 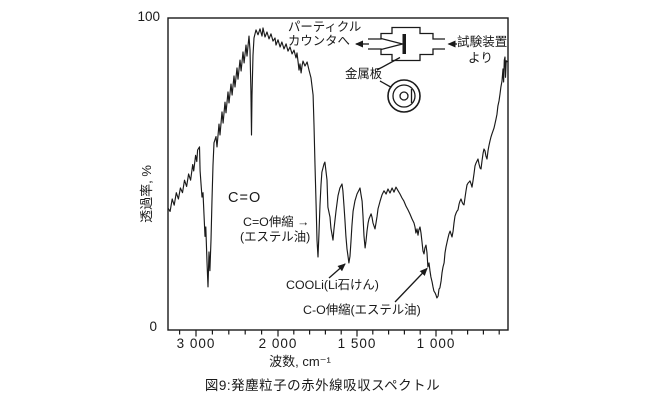 I want to click on annotation-arrows, so click(x=378, y=283).